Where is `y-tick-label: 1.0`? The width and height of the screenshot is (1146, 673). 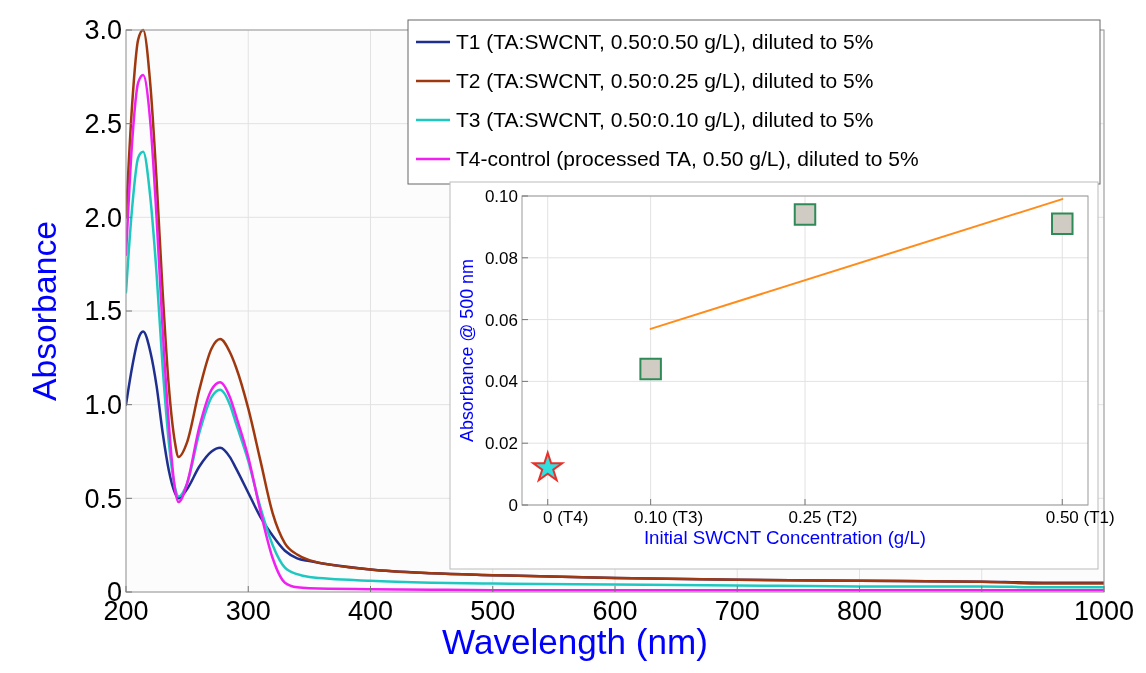 y-tick-label: 1.0 is located at coordinates (103, 405).